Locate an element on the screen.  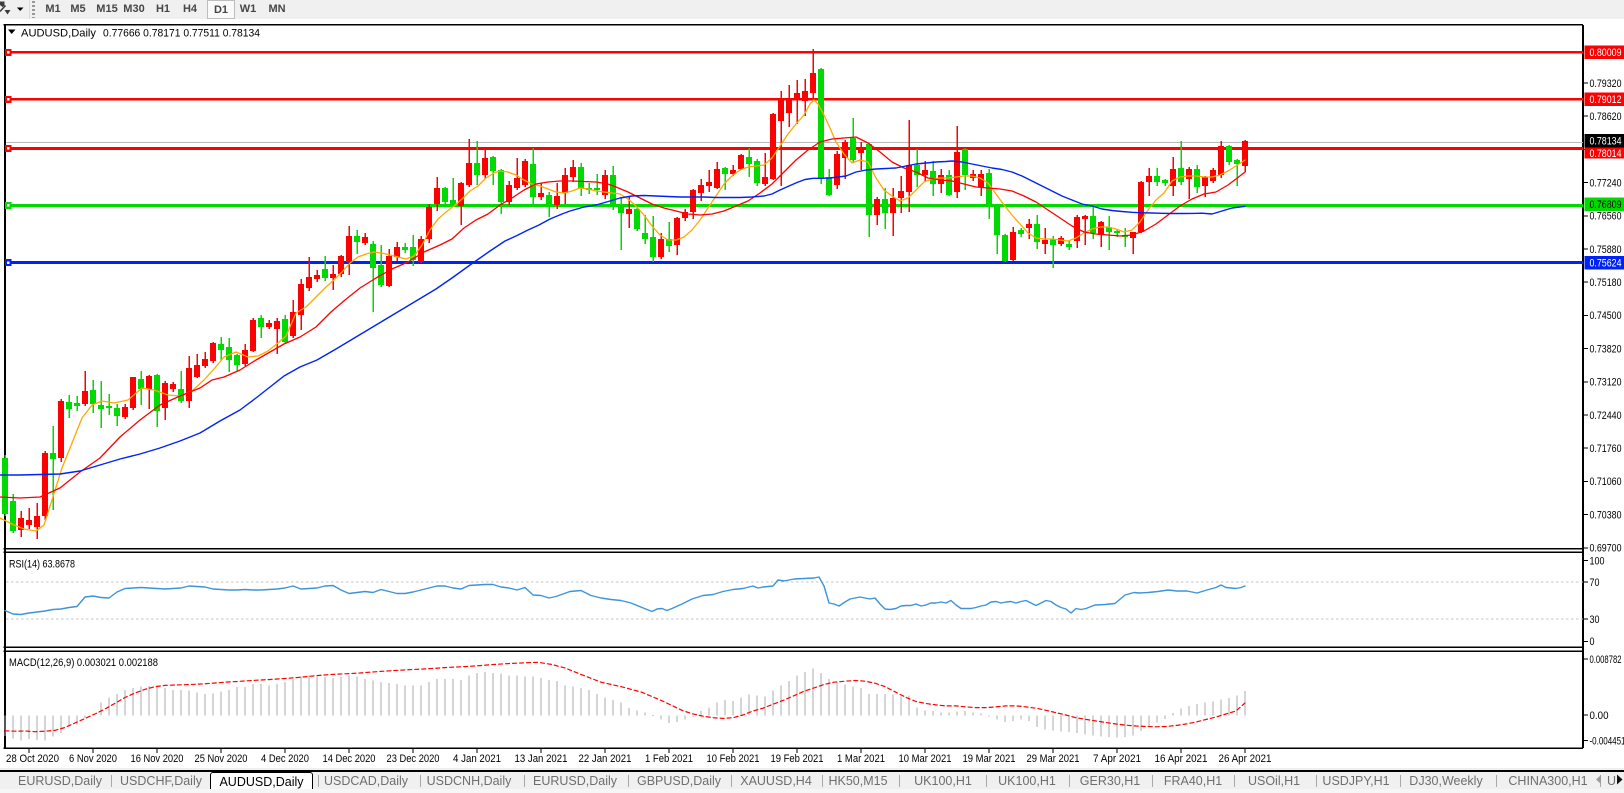
svg-text: 1 Feb 2021 is located at coordinates (669, 759).